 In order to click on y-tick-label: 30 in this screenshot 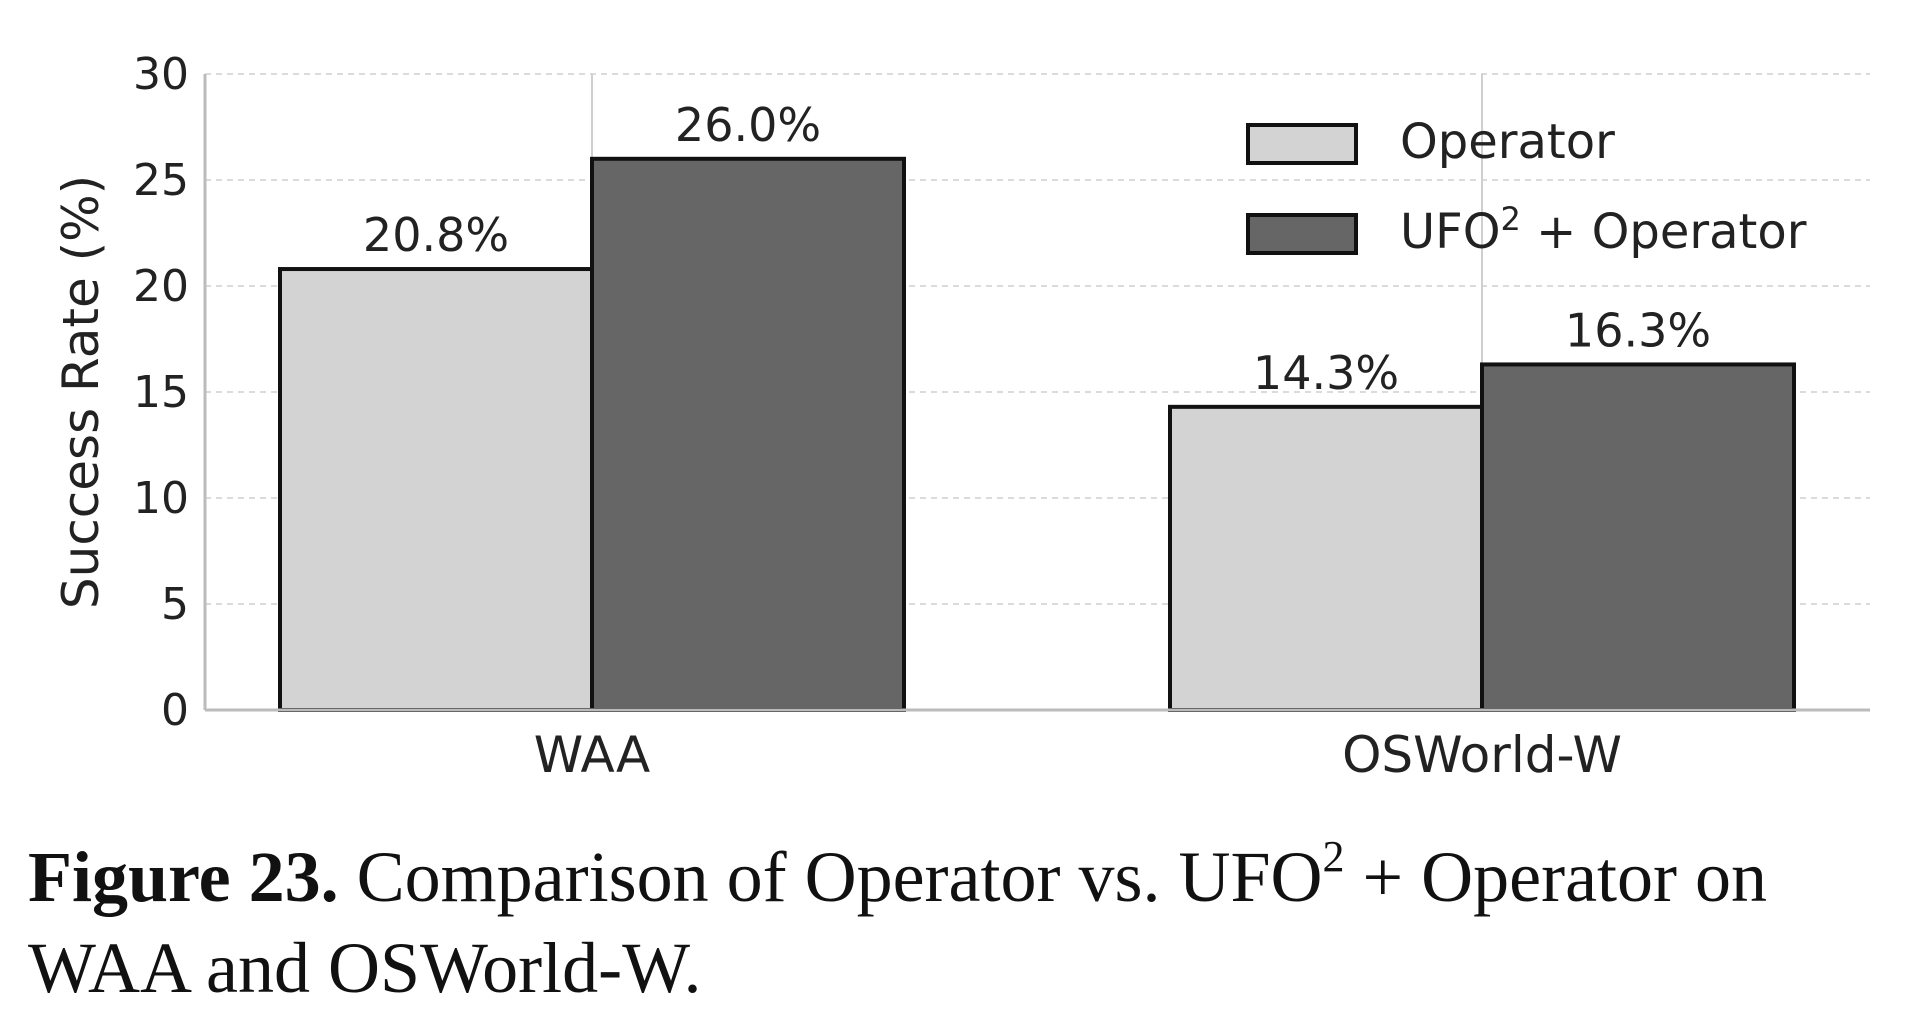, I will do `click(161, 74)`.